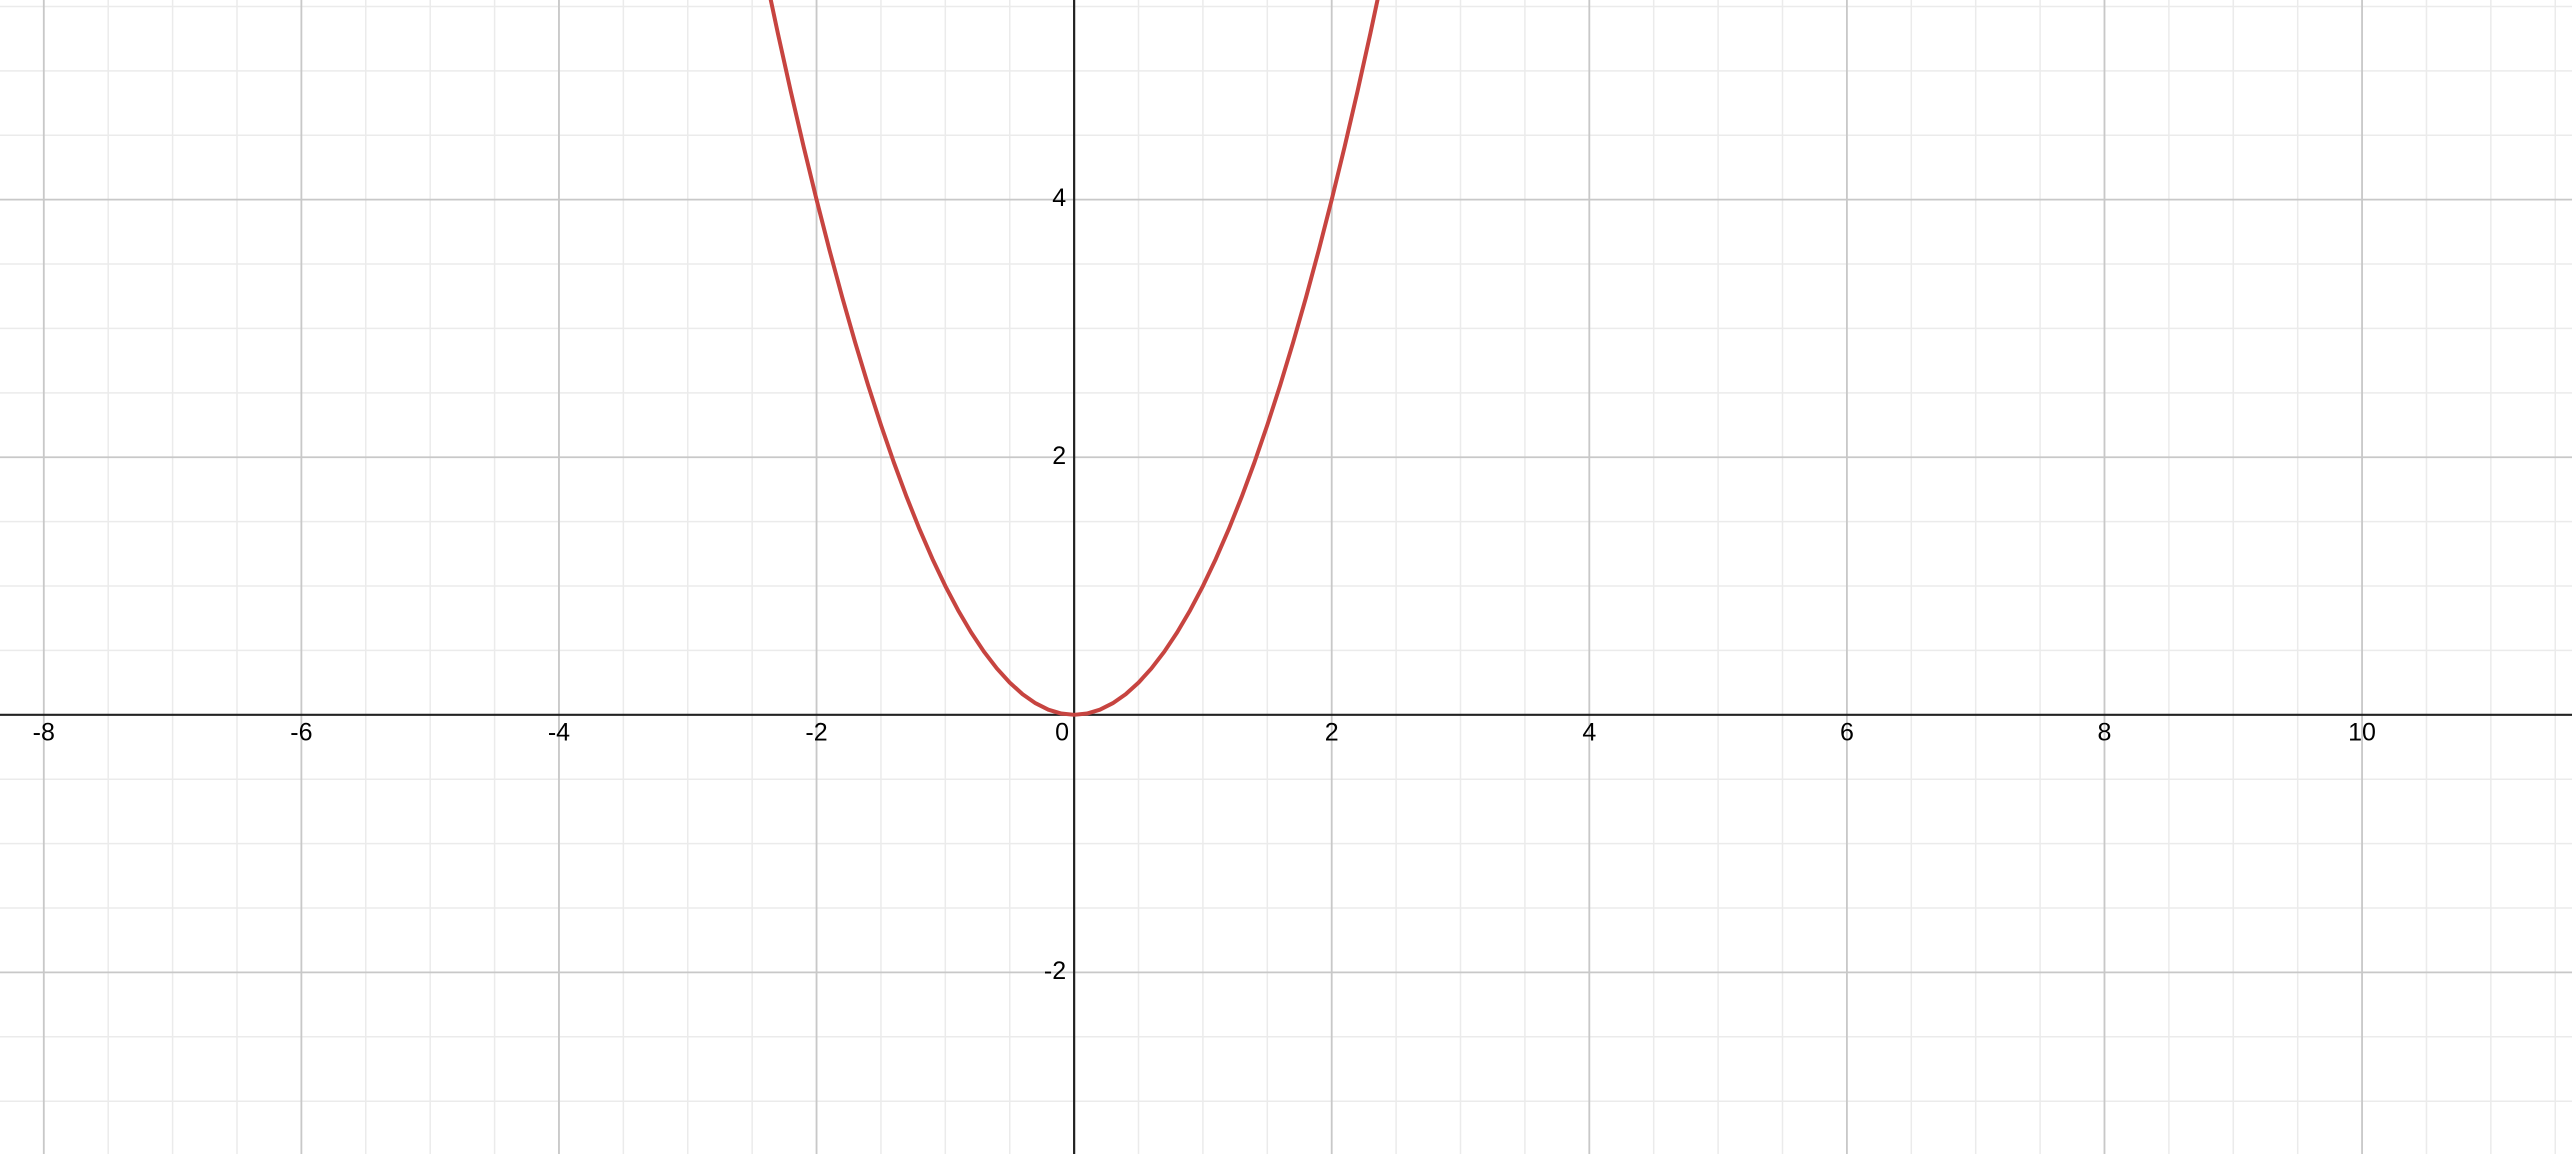  What do you see at coordinates (1847, 732) in the screenshot?
I see `x-tick-label: 6` at bounding box center [1847, 732].